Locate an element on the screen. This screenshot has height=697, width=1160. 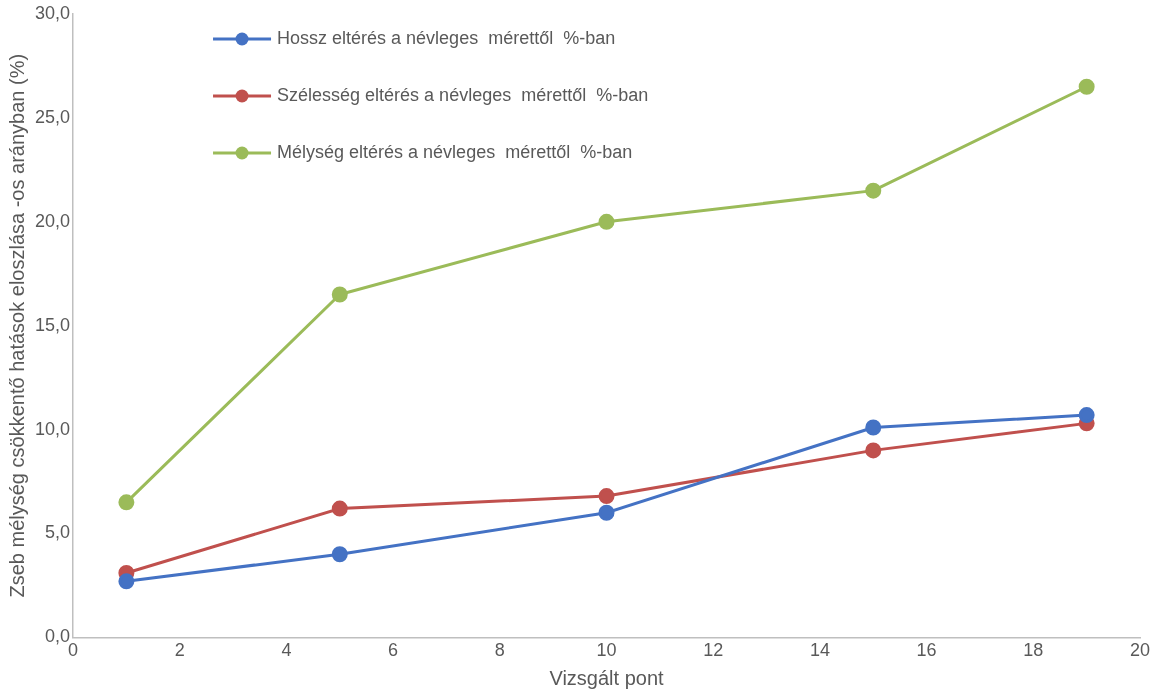
x-tick-label: 20 is located at coordinates (1140, 650).